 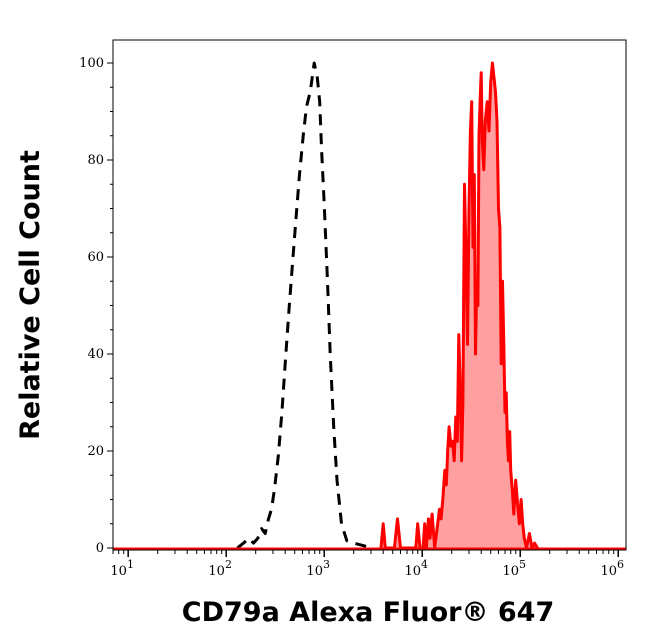 What do you see at coordinates (318, 568) in the screenshot?
I see `x-tick-label: 10³` at bounding box center [318, 568].